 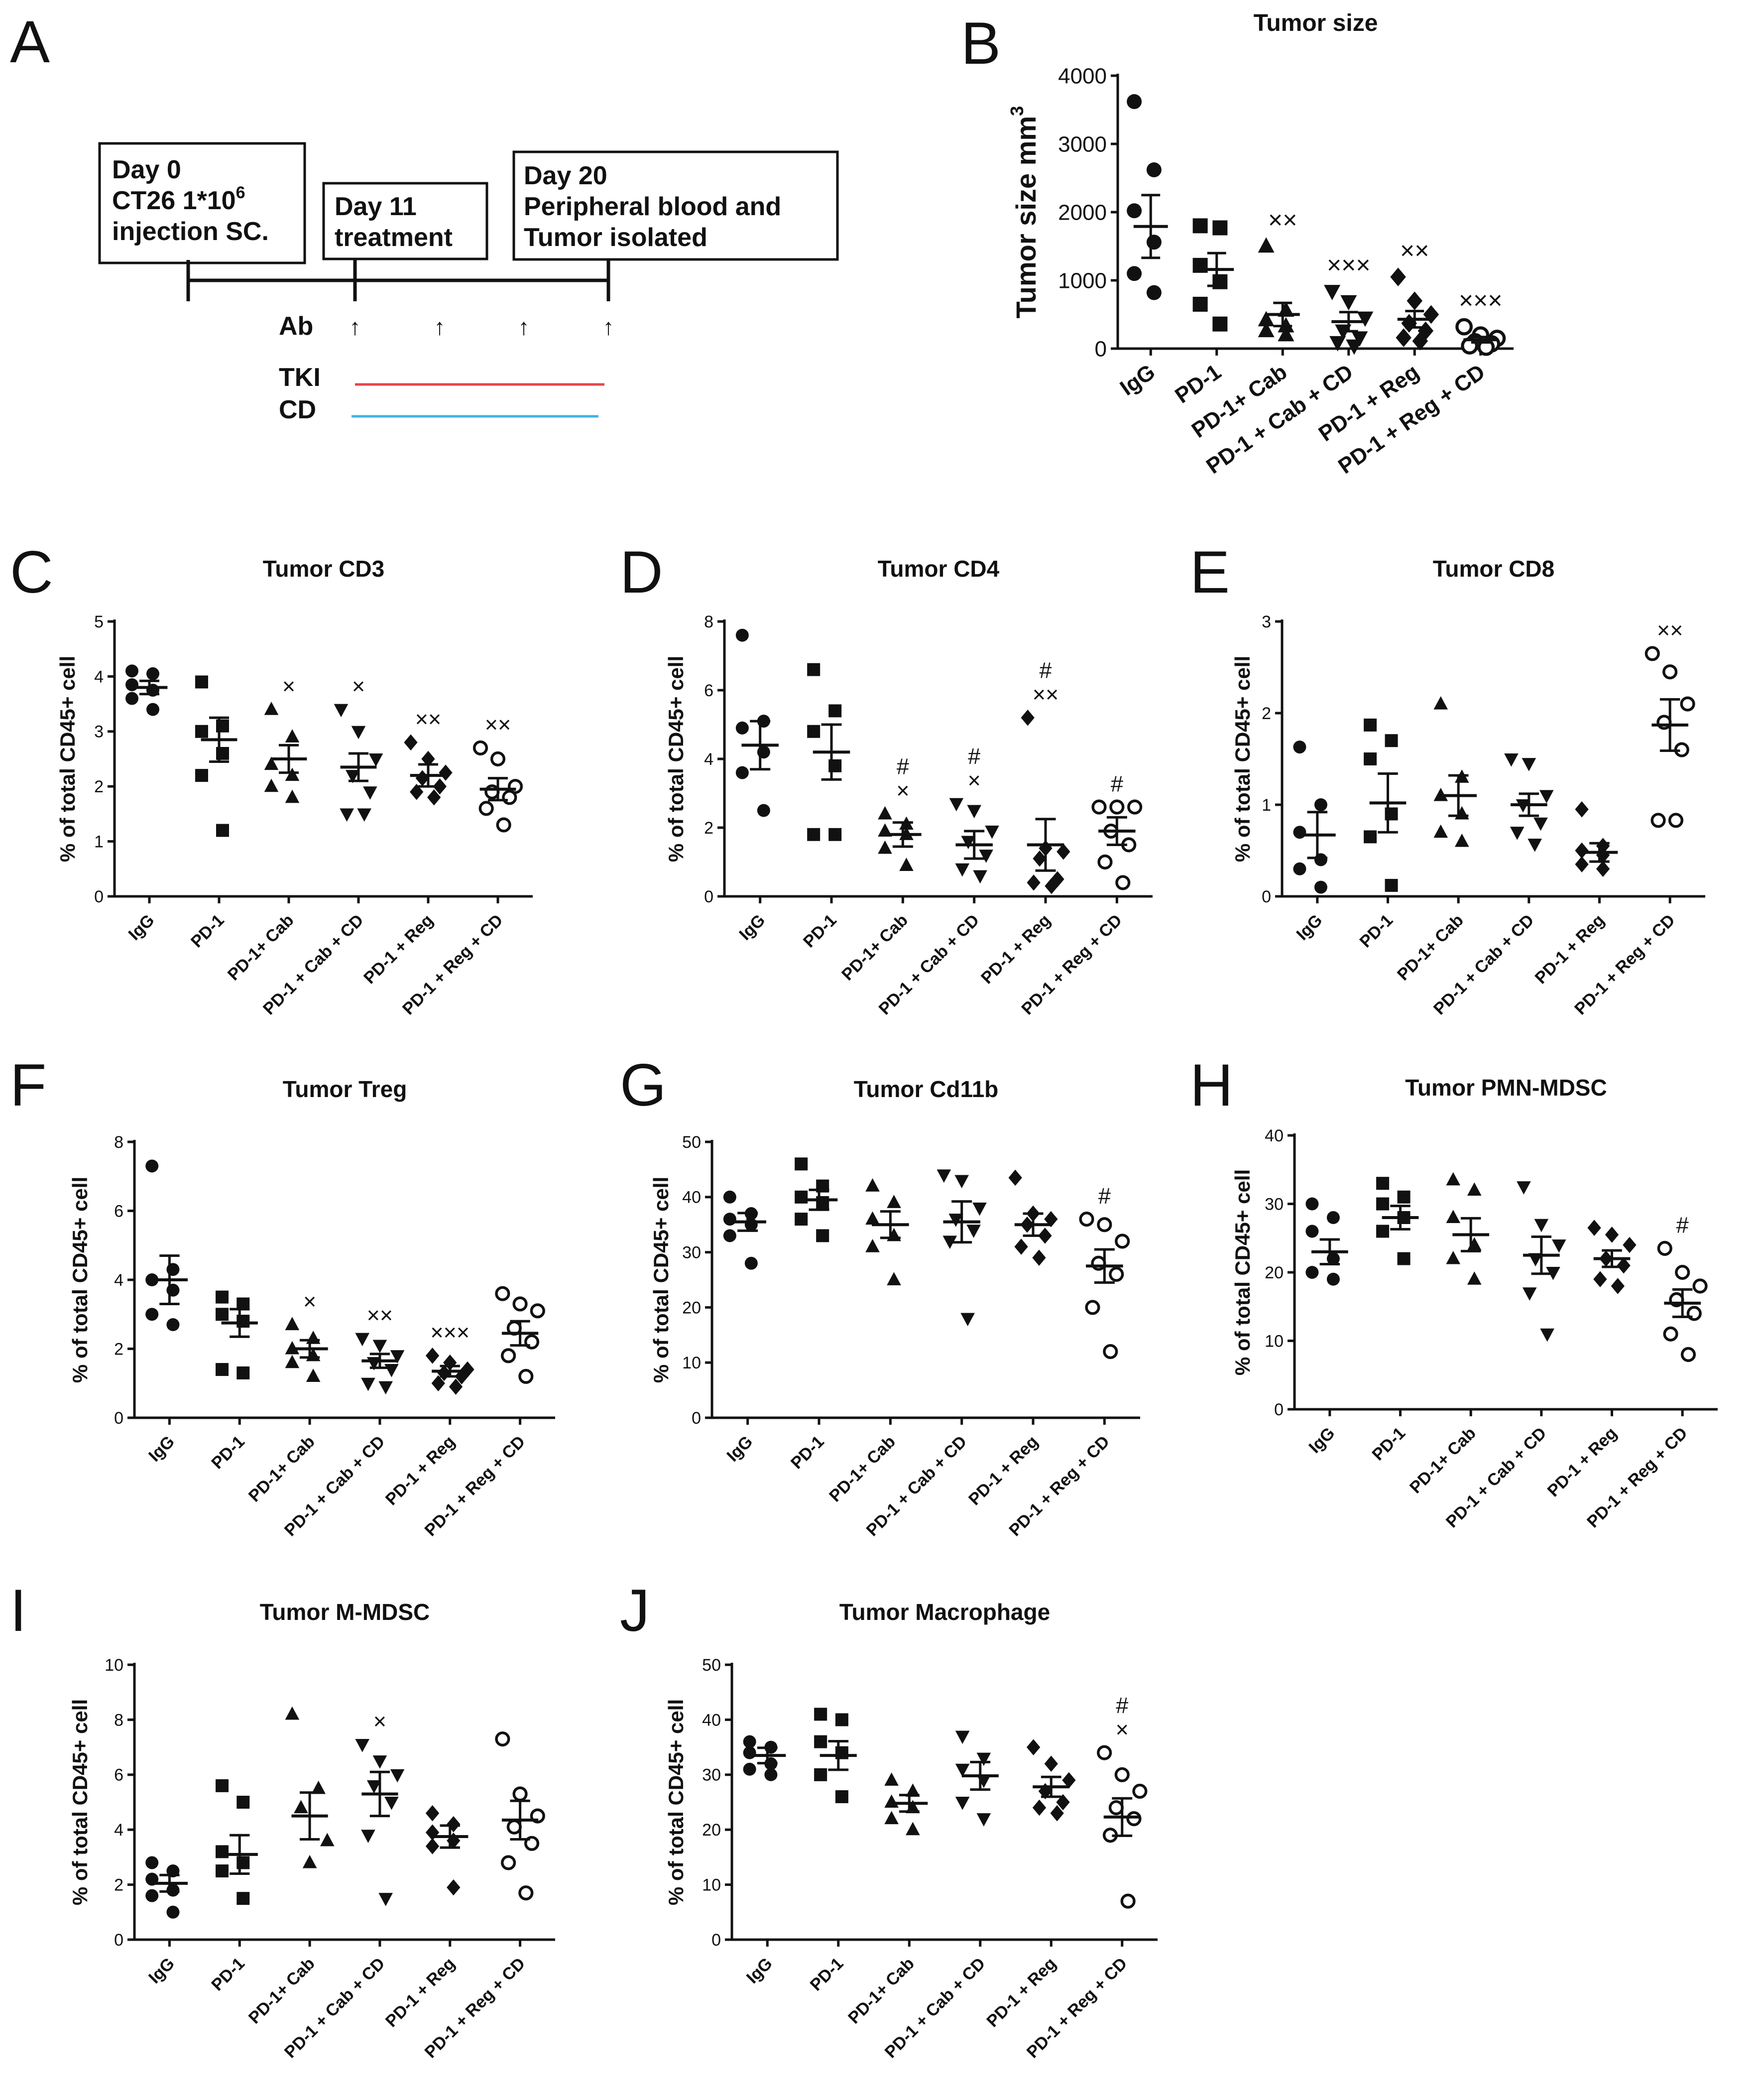 I want to click on significance-annotation: ×××, so click(x=450, y=1332).